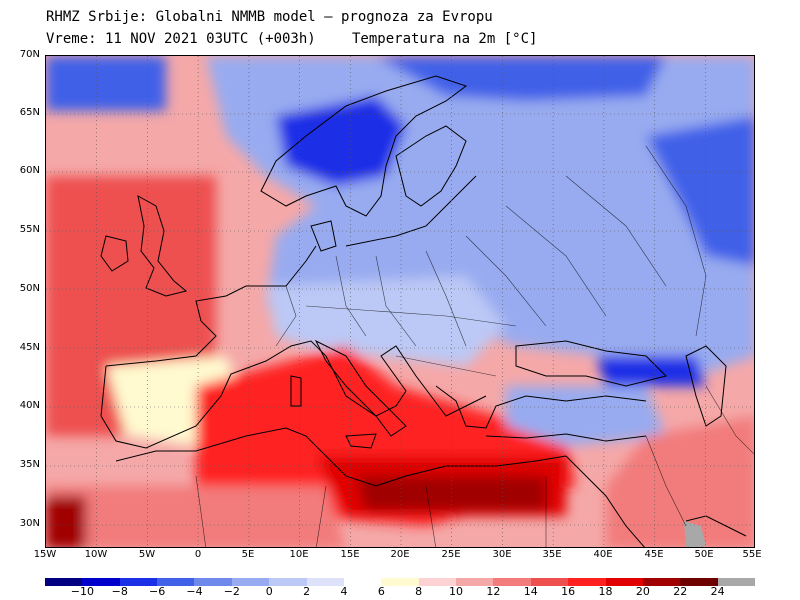  I want to click on lat-label-35n: 35N, so click(29, 464).